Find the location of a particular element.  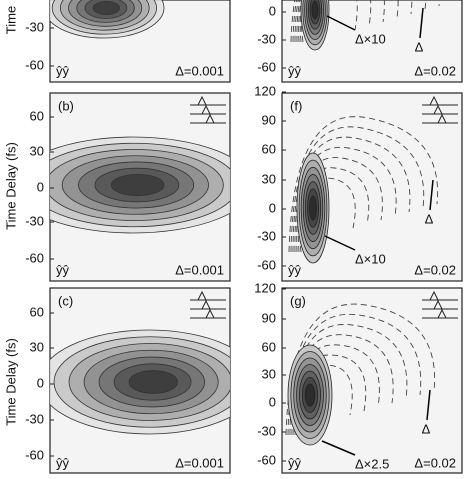

y-axis-label: Time is located at coordinates (10, 20).